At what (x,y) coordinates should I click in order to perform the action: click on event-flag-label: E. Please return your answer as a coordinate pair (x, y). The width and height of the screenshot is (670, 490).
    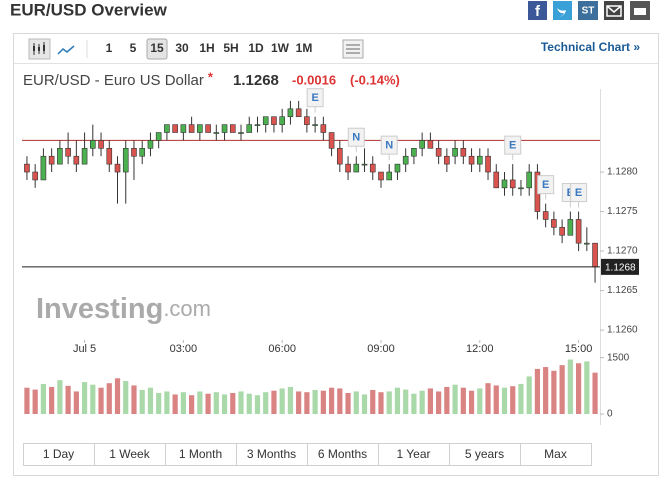
    Looking at the image, I should click on (314, 98).